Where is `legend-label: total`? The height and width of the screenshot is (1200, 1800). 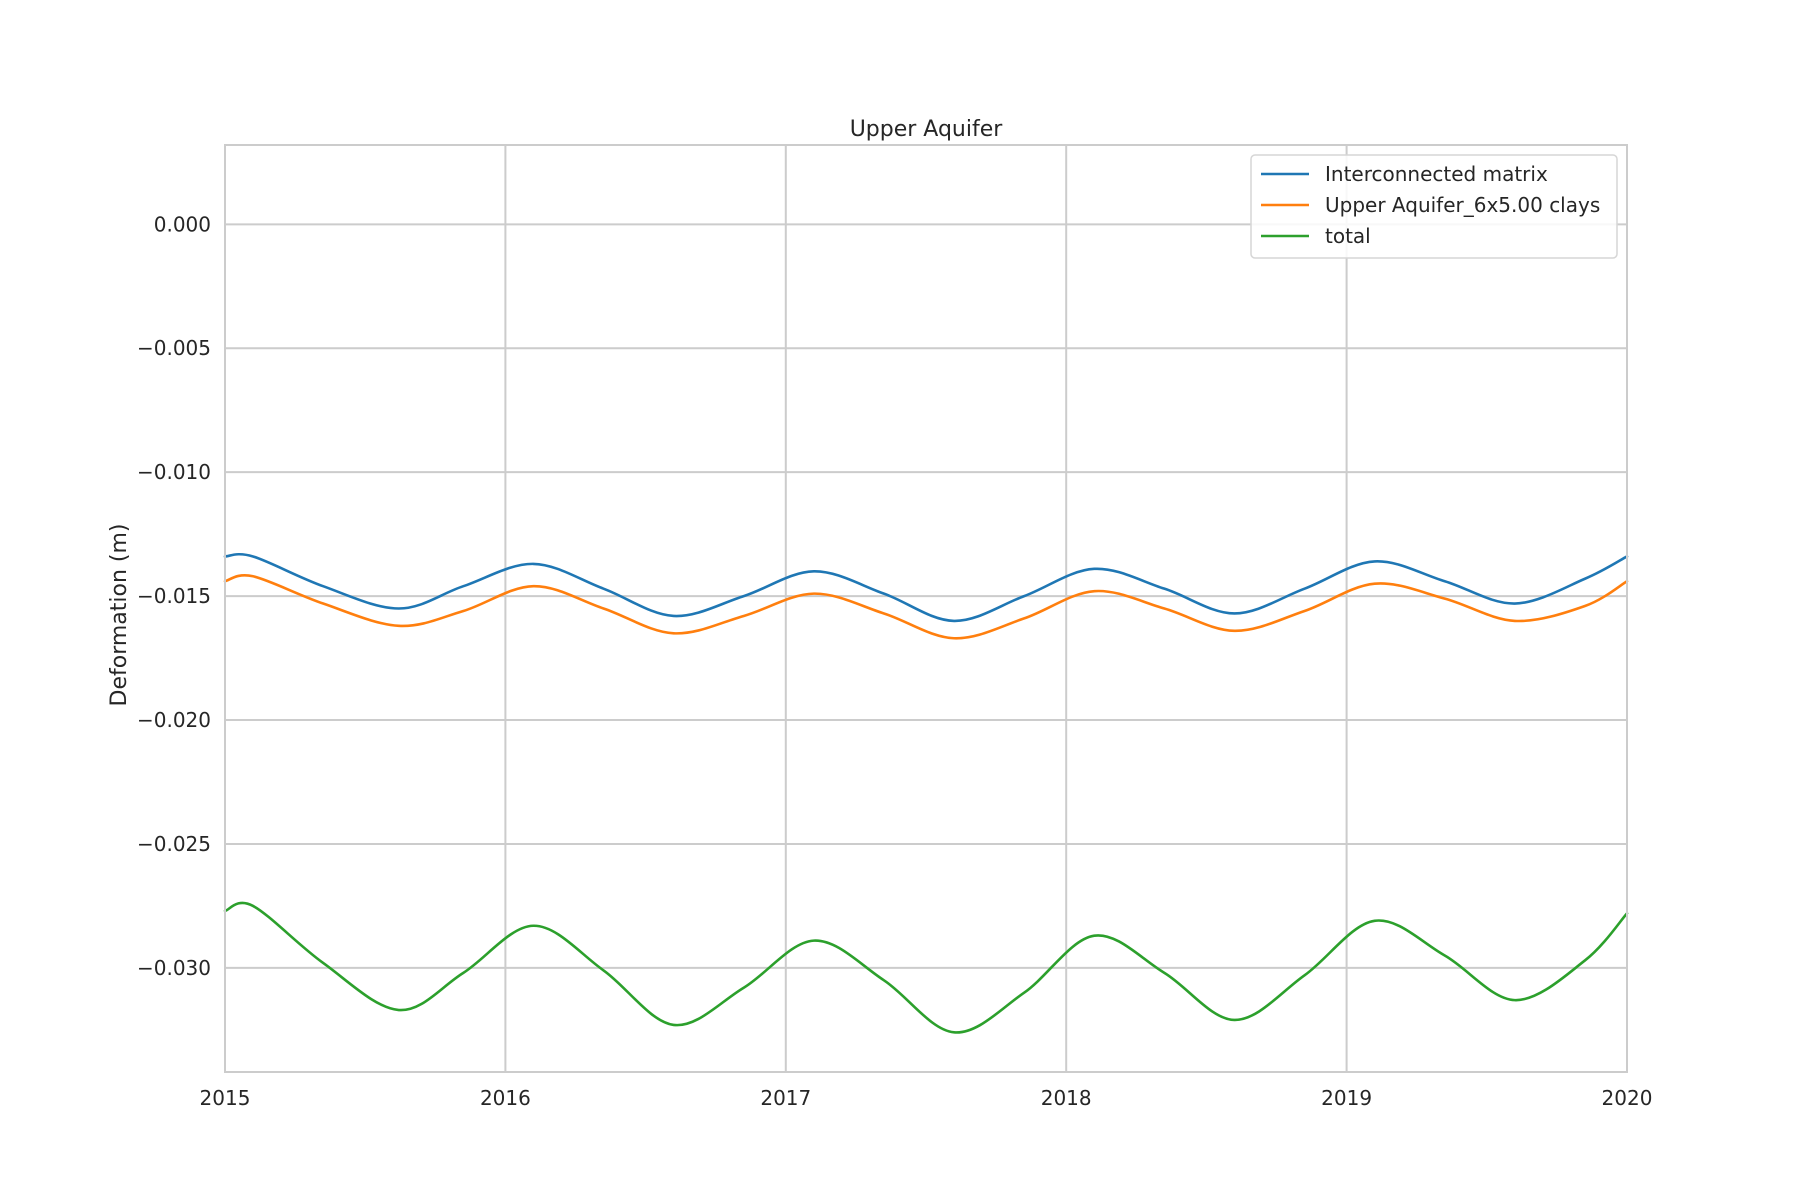 legend-label: total is located at coordinates (1348, 236).